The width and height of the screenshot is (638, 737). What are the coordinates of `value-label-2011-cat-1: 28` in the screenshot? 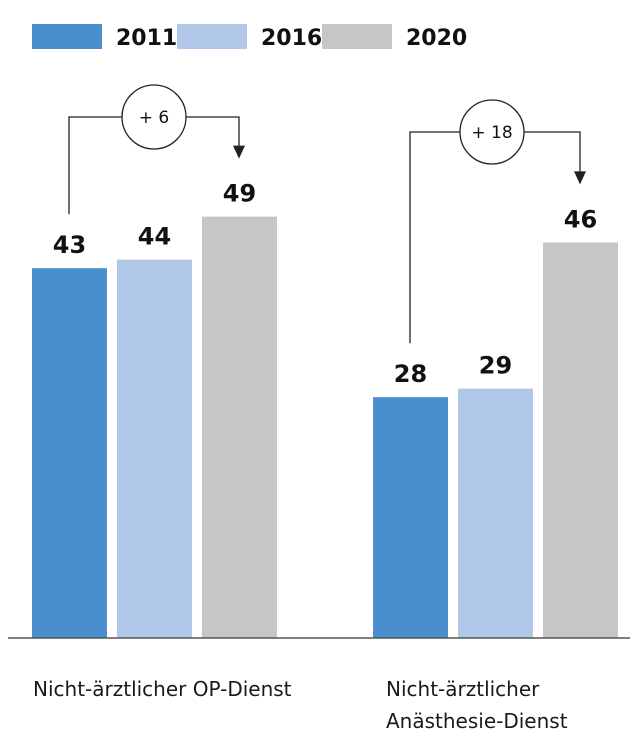 It's located at (410, 374).